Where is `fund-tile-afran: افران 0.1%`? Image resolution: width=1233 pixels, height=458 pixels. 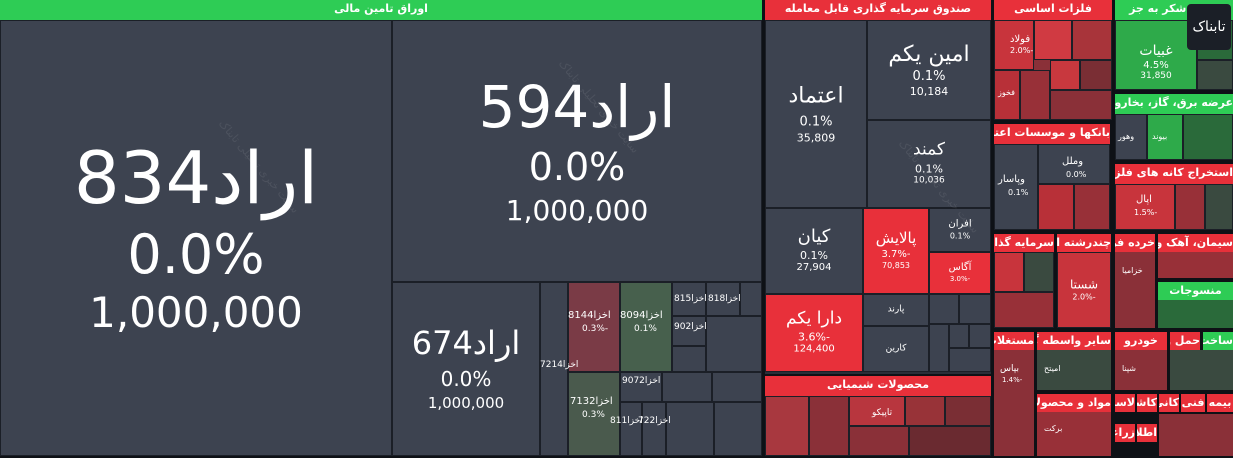
fund-tile-afran: افران 0.1% is located at coordinates (960, 230).